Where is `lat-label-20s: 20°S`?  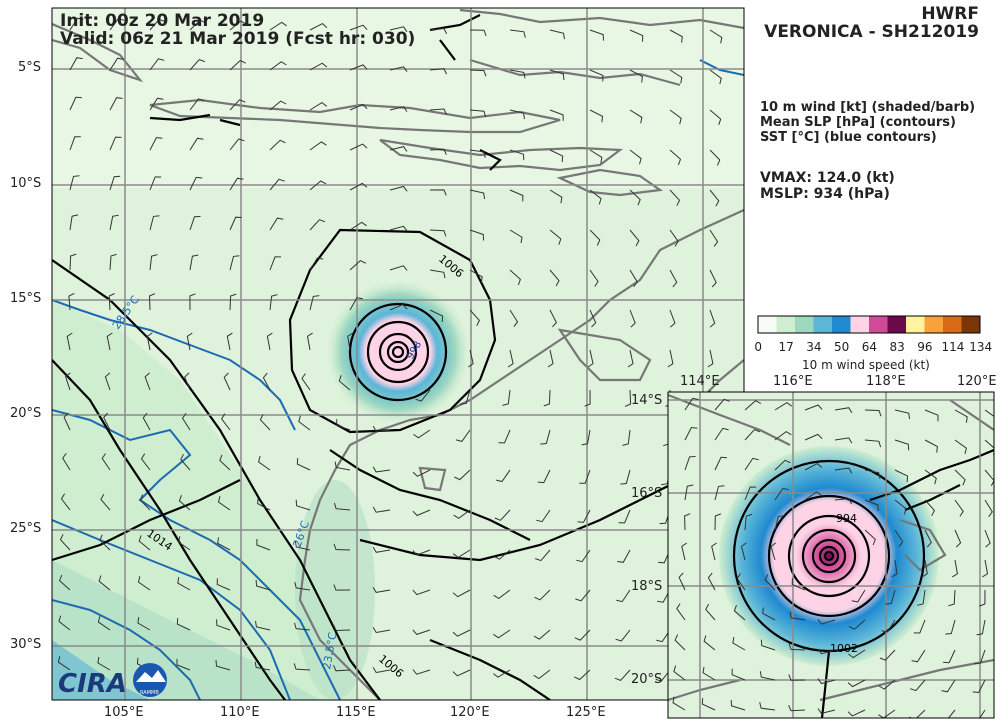
lat-label-20s: 20°S is located at coordinates (26, 413).